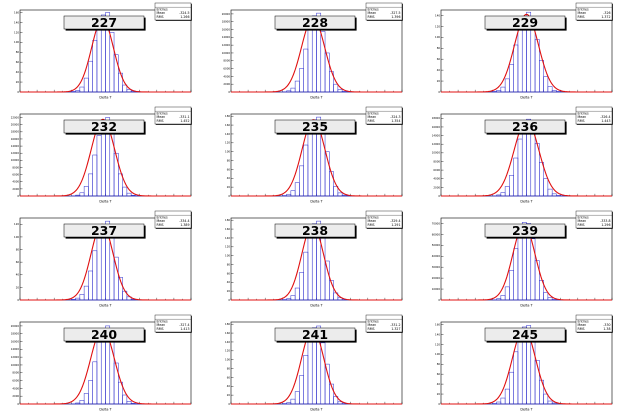 The image size is (631, 416). What do you see at coordinates (226, 61) in the screenshot?
I see `y-tick-label: 8000` at bounding box center [226, 61].